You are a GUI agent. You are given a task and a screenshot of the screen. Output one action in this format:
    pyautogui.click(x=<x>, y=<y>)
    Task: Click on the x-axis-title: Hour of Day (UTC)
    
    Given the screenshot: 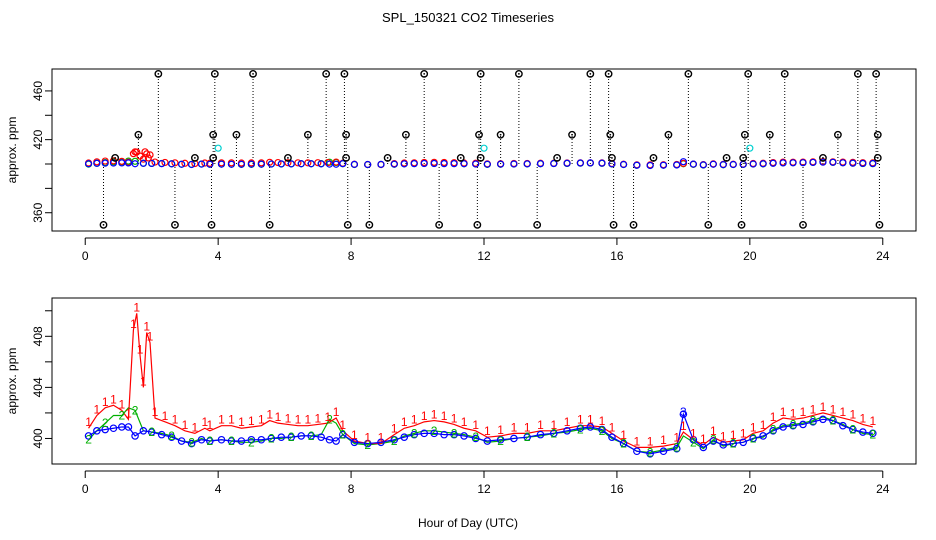 What is the action you would take?
    pyautogui.click(x=468, y=523)
    